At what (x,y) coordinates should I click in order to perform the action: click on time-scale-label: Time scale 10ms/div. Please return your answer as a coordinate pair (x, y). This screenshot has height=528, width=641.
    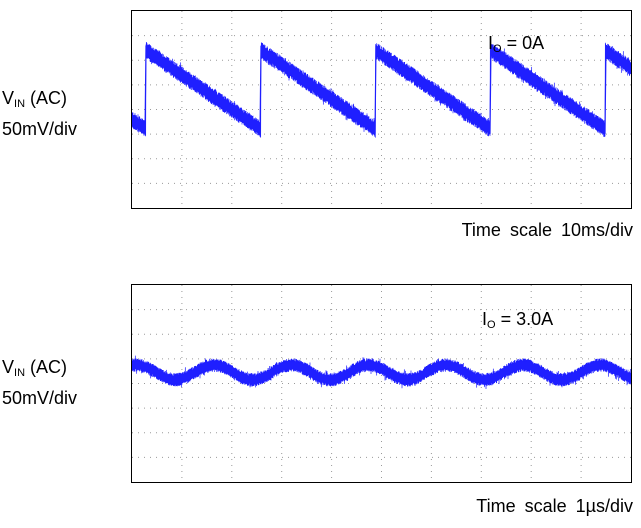
    Looking at the image, I should click on (547, 230).